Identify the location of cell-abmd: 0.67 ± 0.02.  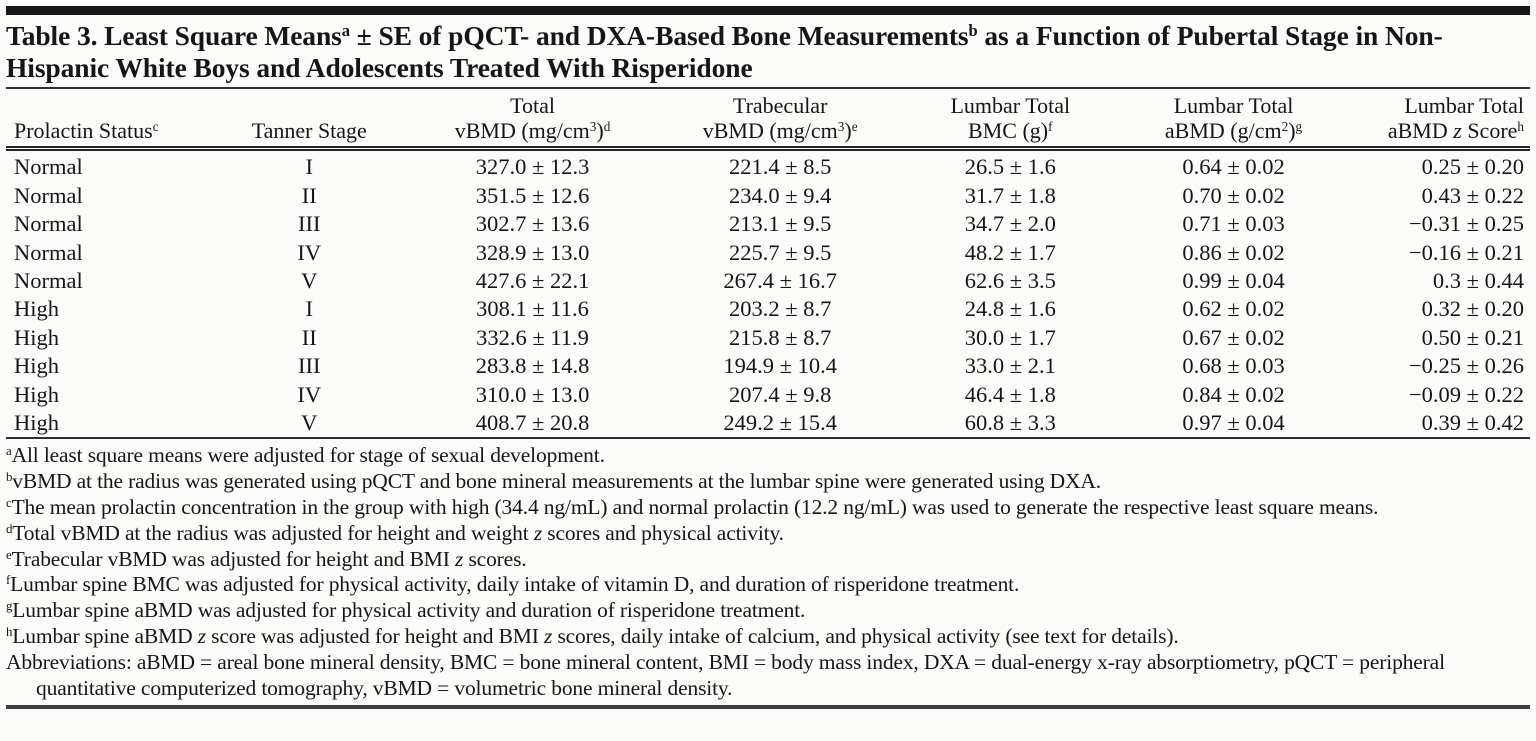
(1233, 337).